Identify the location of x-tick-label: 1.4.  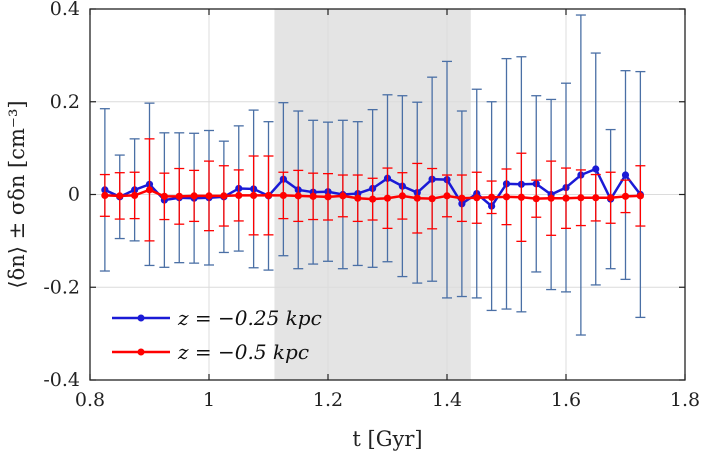
(447, 400).